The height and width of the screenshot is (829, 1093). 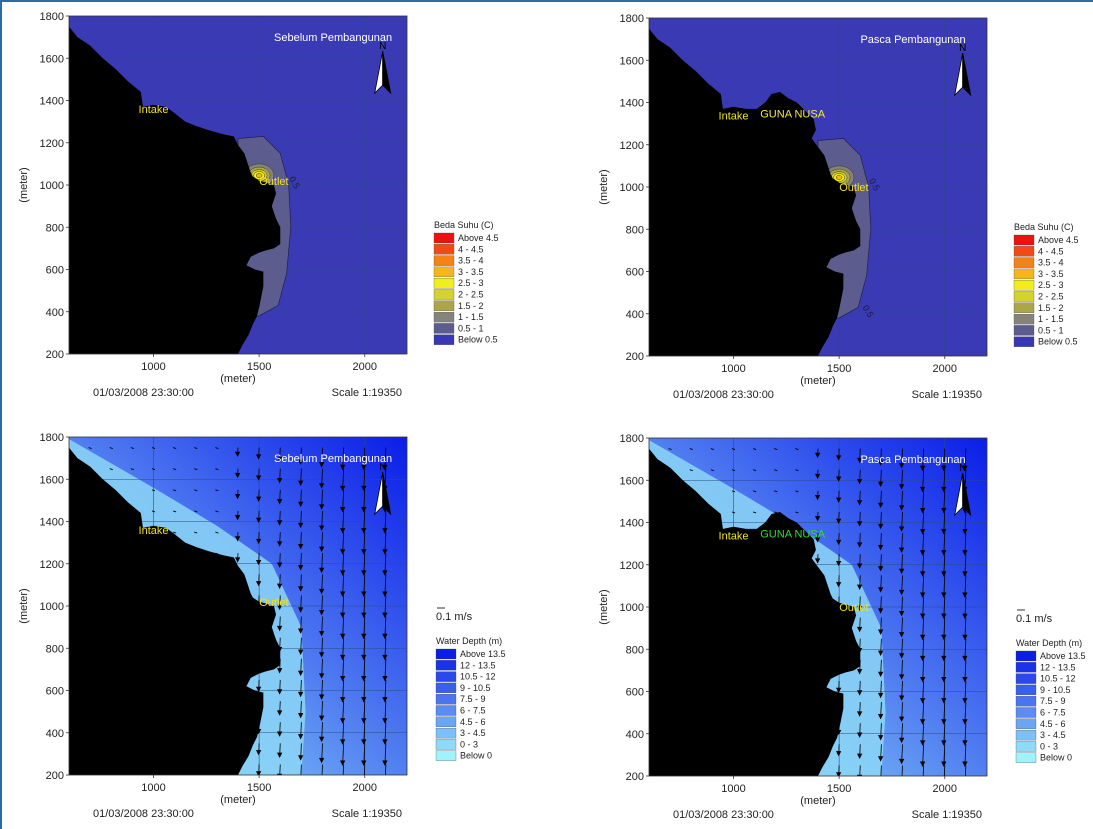 I want to click on legend-label: 1 - 1.5, so click(x=471, y=317).